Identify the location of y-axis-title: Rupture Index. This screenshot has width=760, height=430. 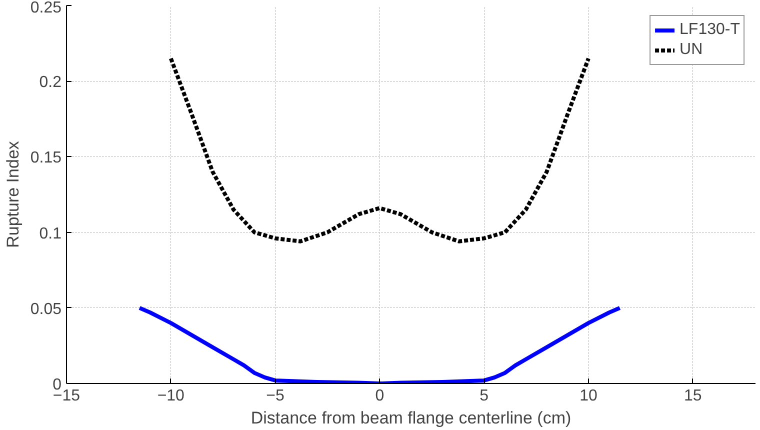
(12, 194).